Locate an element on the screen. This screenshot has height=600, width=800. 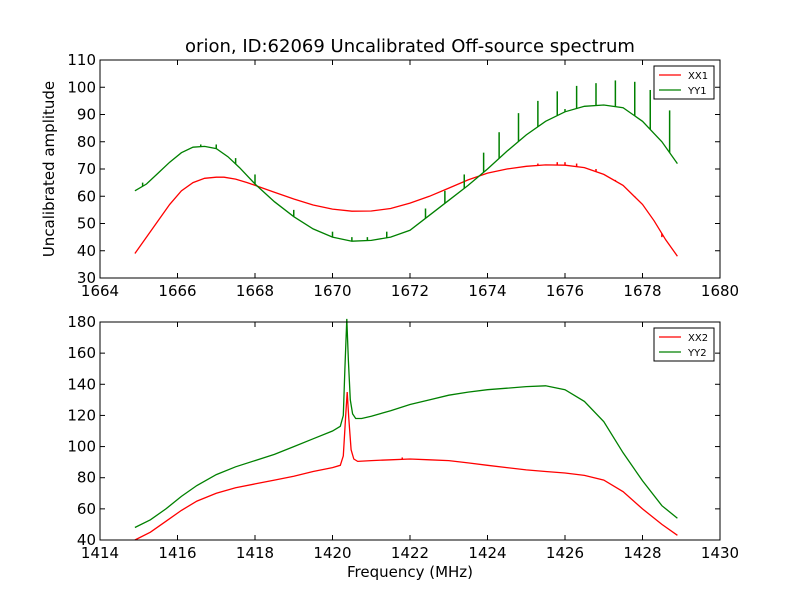
x-tick-label: 1422 is located at coordinates (410, 553).